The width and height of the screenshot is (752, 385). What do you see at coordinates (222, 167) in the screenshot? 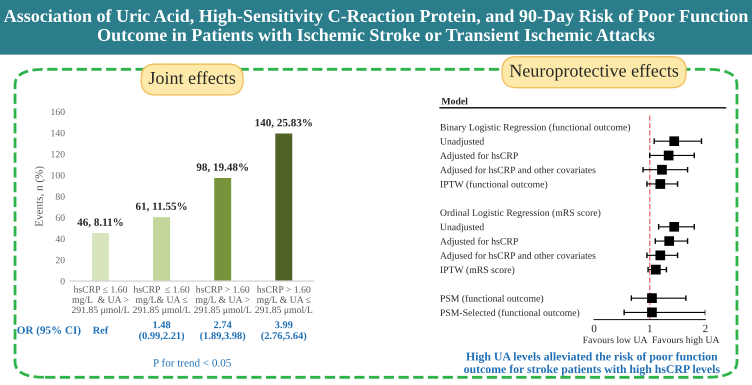
I see `data-label: 98, 19.48%` at bounding box center [222, 167].